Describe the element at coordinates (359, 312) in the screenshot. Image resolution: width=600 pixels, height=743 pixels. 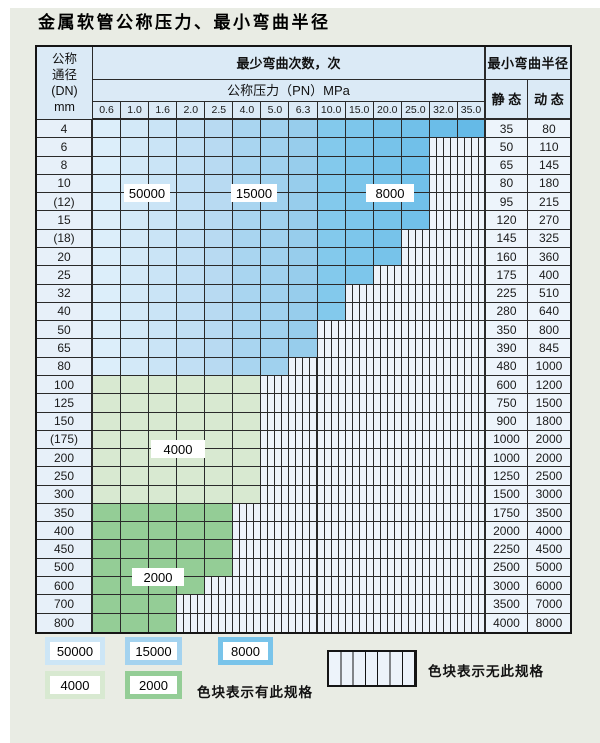
I see `no-spec-cell-40-15.0` at that location.